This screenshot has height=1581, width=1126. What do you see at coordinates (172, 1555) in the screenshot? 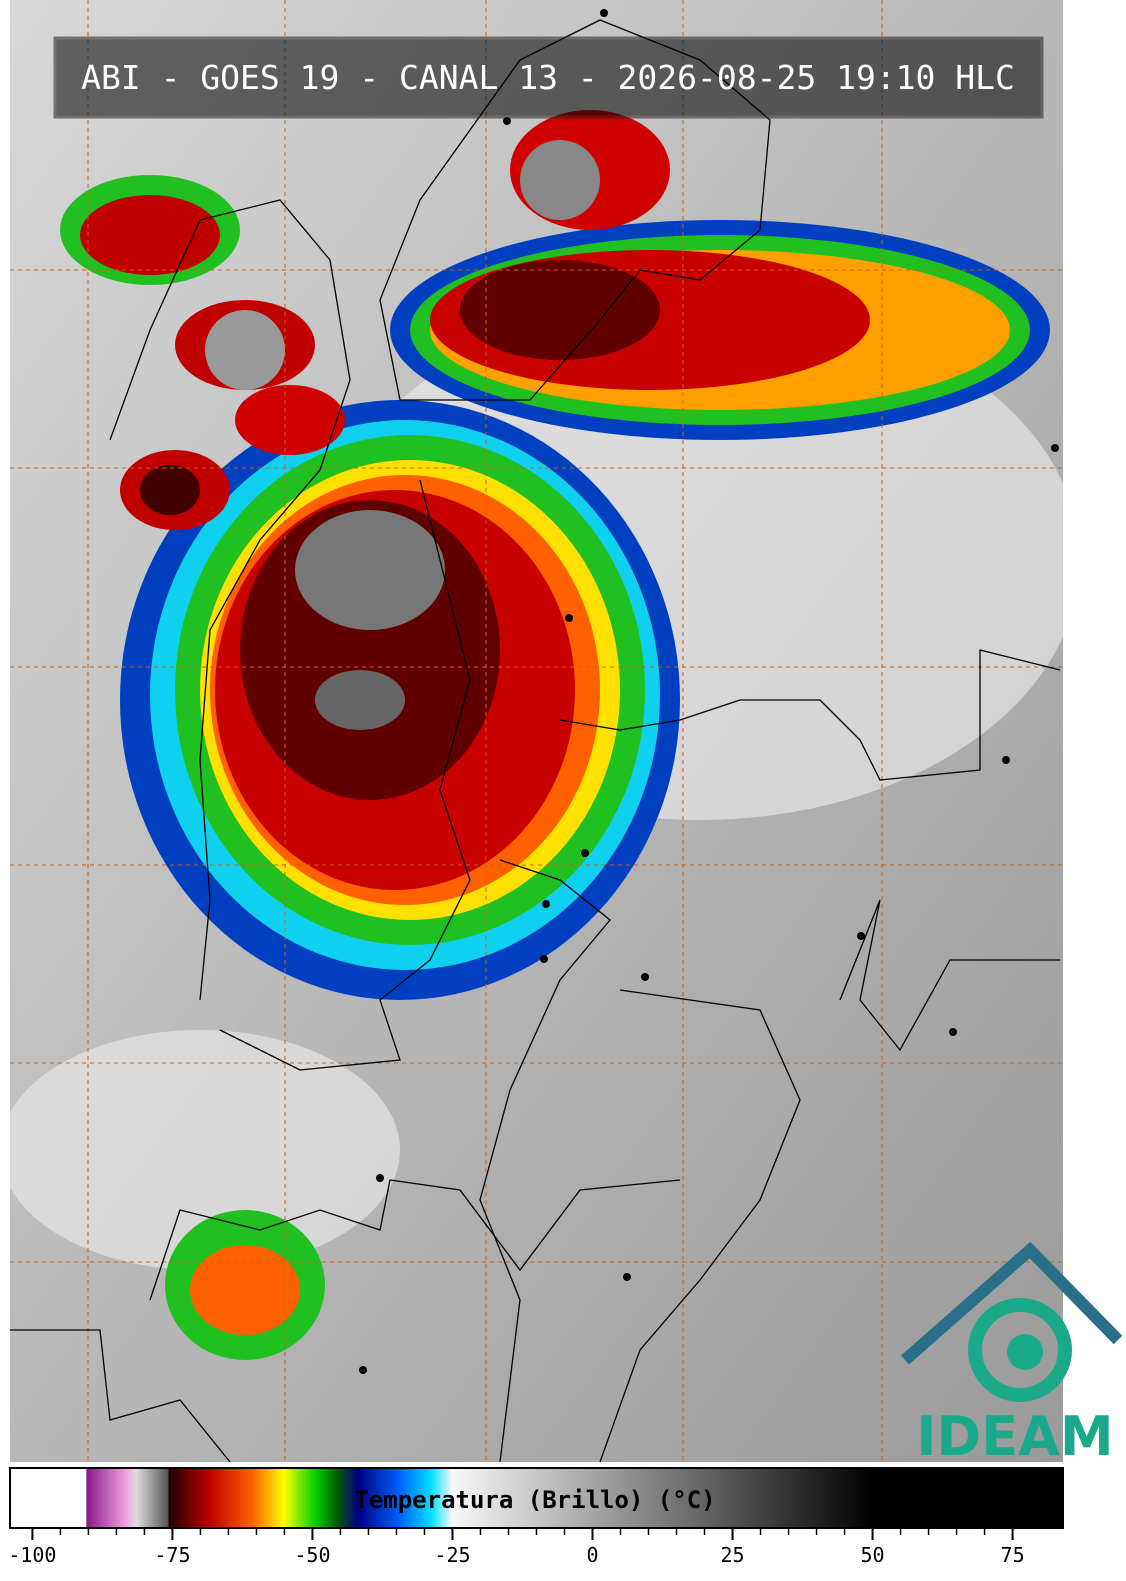
I see `tick-label: -75` at bounding box center [172, 1555].